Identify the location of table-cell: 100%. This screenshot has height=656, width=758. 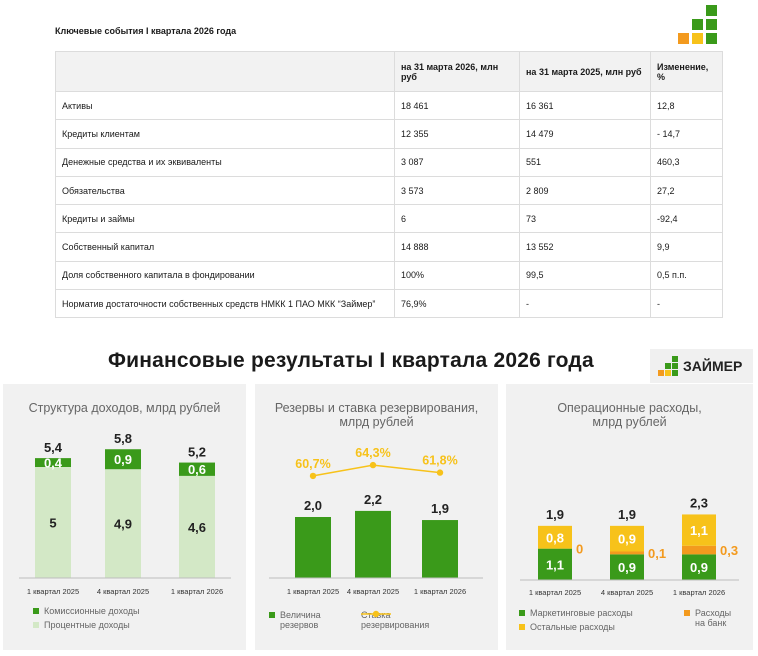
(457, 275).